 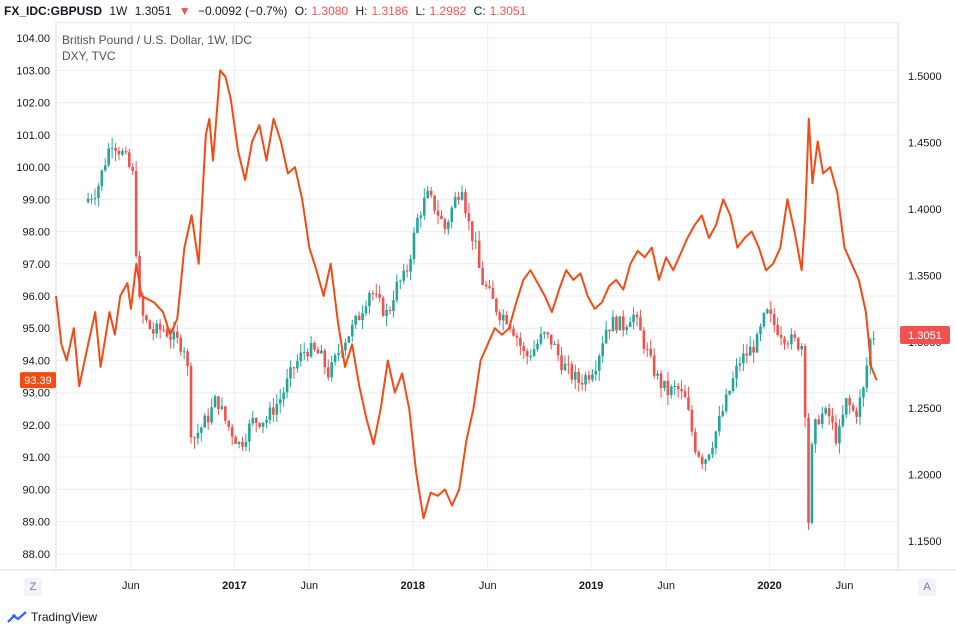 What do you see at coordinates (157, 40) in the screenshot?
I see `legend-main-series: British Pound / U.S. Dollar, 1W, IDC` at bounding box center [157, 40].